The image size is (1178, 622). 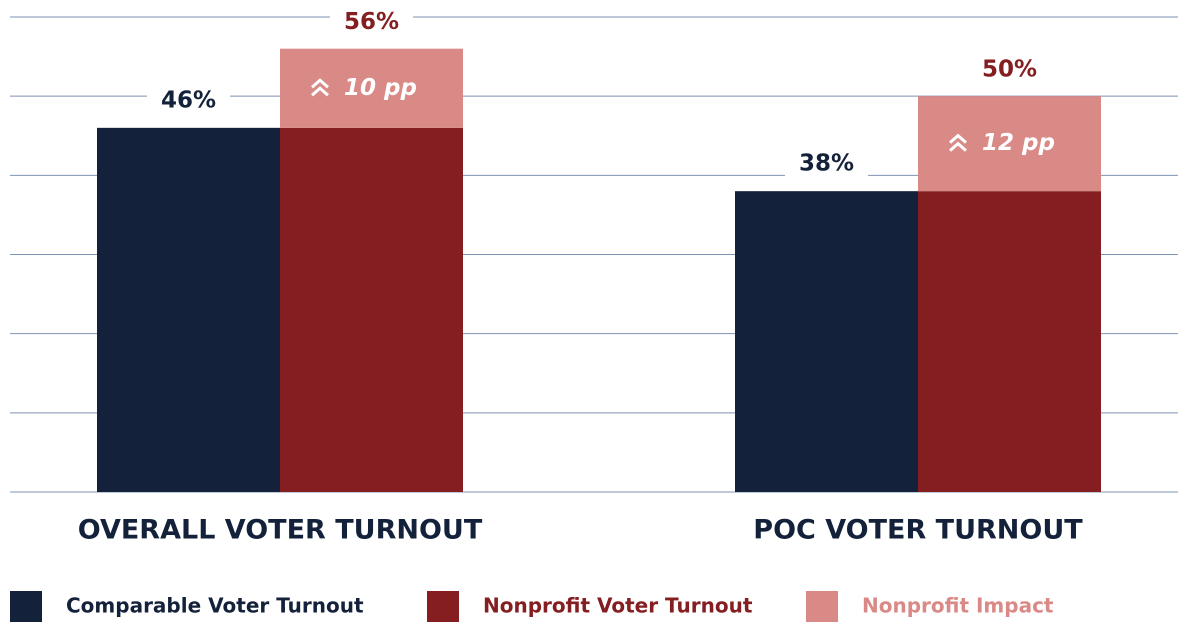 I want to click on value-label: 46%, so click(x=188, y=100).